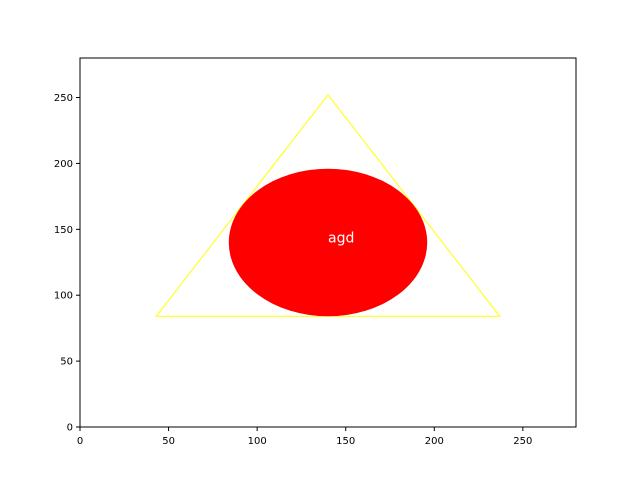 Image resolution: width=640 pixels, height=480 pixels. What do you see at coordinates (67, 263) in the screenshot?
I see `y-axis: 0 50 100 150 200 250` at bounding box center [67, 263].